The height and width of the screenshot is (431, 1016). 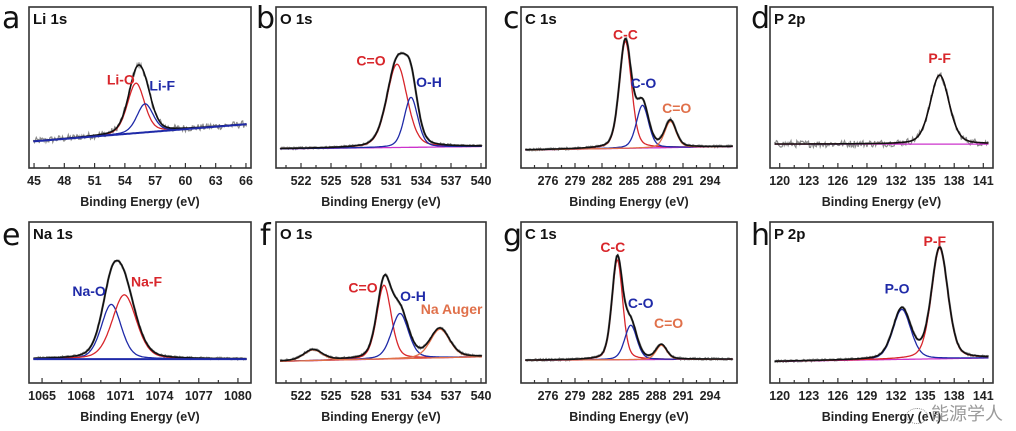 I want to click on x-tick-label: 1074, so click(x=160, y=396).